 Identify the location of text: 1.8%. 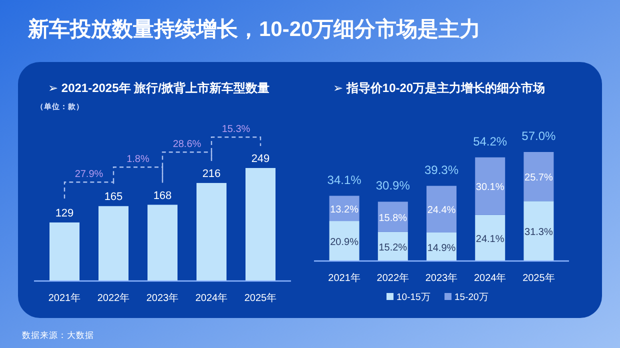
(138, 160).